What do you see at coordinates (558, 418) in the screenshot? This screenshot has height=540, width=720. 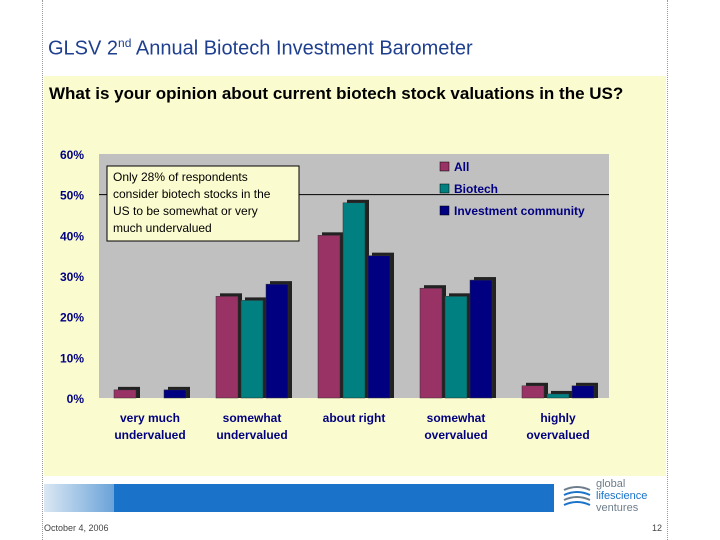 I see `x-category-label: highly` at bounding box center [558, 418].